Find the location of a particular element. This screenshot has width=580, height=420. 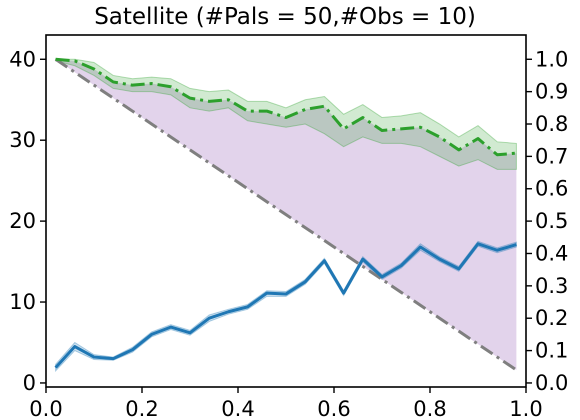

y-left-tick-label: 0 is located at coordinates (29, 383).